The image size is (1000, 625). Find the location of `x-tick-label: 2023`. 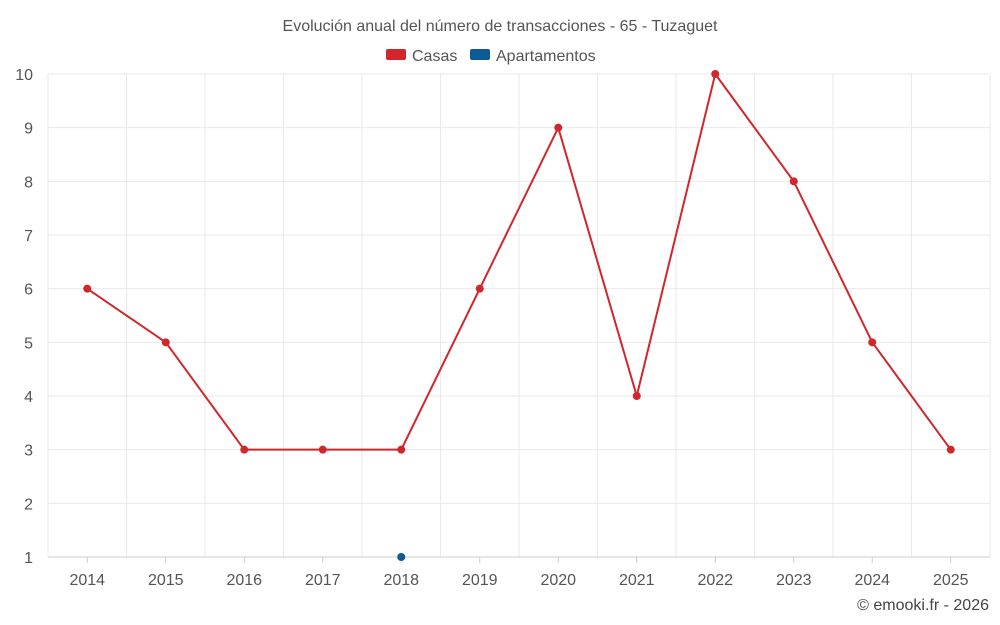

x-tick-label: 2023 is located at coordinates (794, 580).